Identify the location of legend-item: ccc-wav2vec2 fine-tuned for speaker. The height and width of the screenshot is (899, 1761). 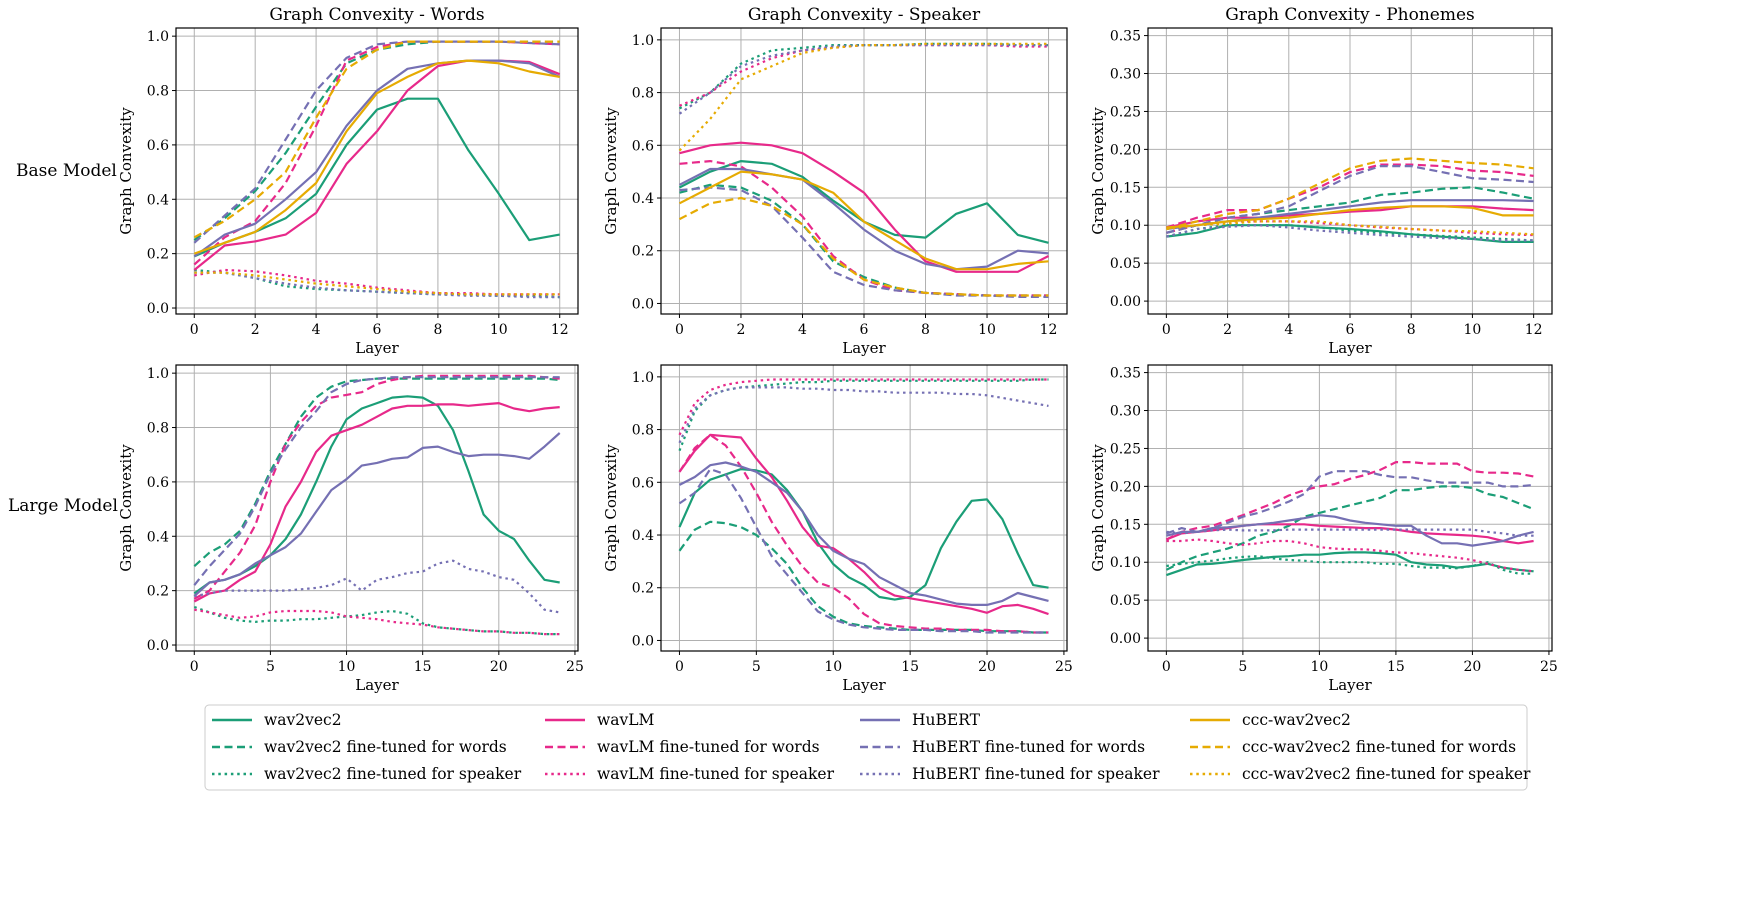
(1360, 774).